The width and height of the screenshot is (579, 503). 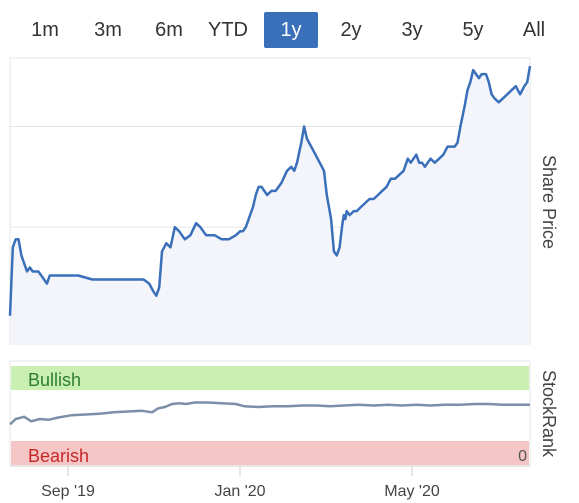 What do you see at coordinates (45, 30) in the screenshot?
I see `range-button-1m: 1m` at bounding box center [45, 30].